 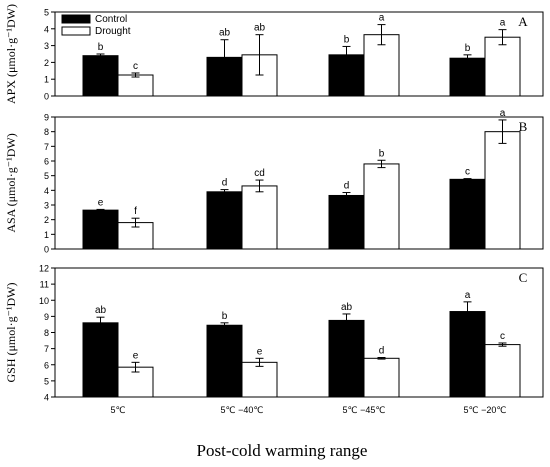 What do you see at coordinates (44, 285) in the screenshot?
I see `y-tick-label: 11` at bounding box center [44, 285].